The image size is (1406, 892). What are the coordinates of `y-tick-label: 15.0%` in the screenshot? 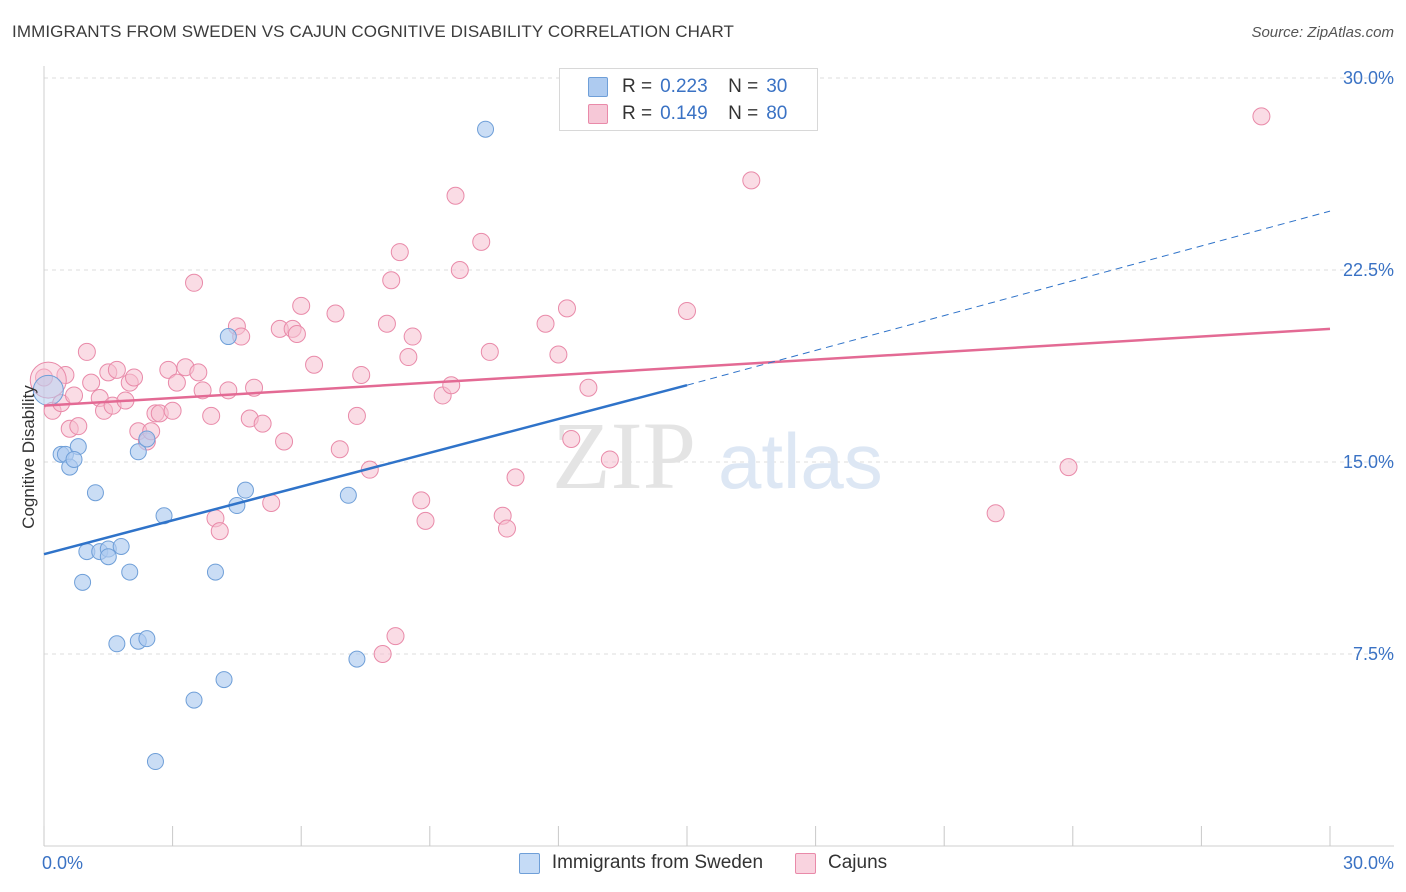 It's located at (1368, 462).